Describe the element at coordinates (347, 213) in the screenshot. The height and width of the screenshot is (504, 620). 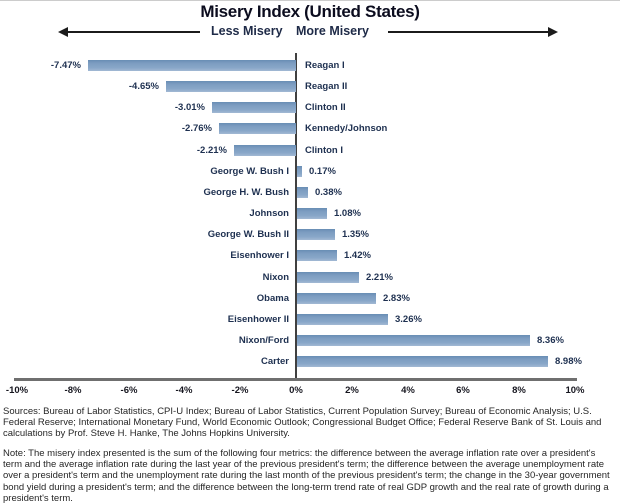
I see `bar-value-label: 1.08%` at that location.